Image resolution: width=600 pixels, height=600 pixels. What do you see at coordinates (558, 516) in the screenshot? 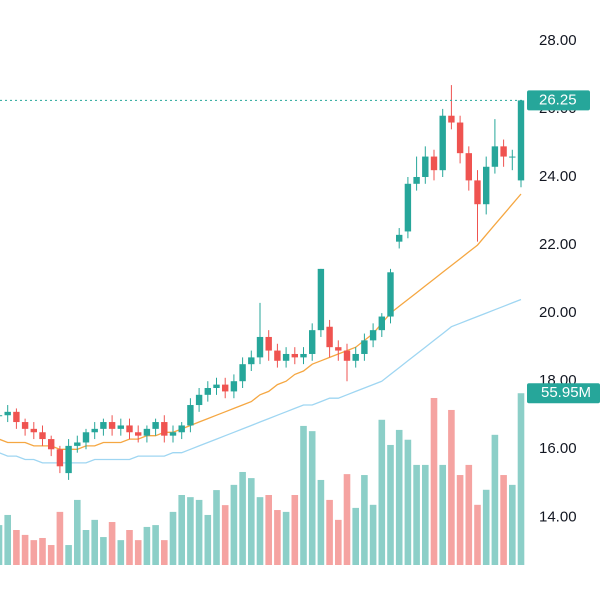
I see `y-tick-label: 14.00` at bounding box center [558, 516].